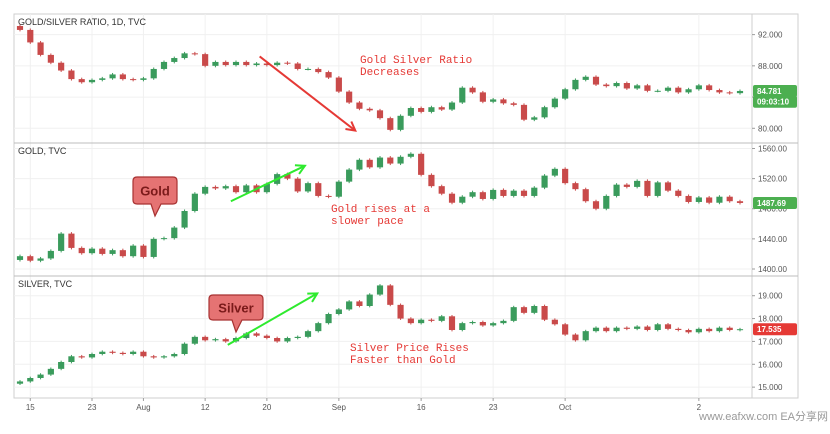  What do you see at coordinates (772, 149) in the screenshot?
I see `price-tick-label: 1560.00` at bounding box center [772, 149].